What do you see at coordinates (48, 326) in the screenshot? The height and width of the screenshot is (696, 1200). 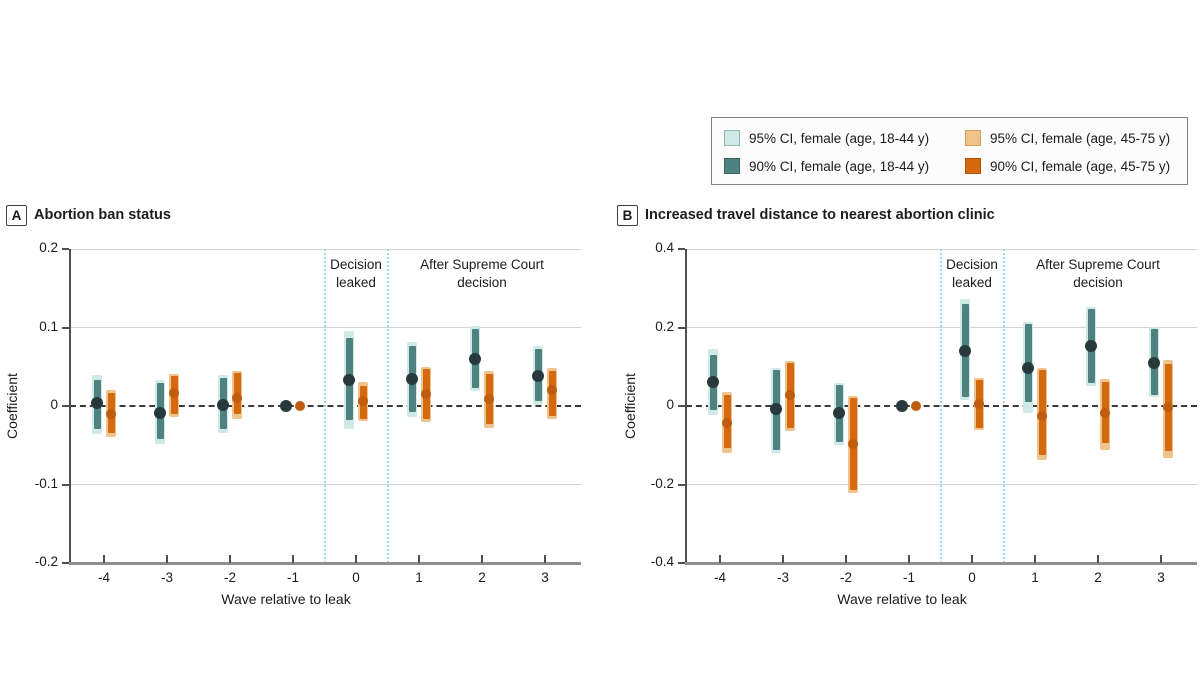 I see `y-tick-label: 0.1` at bounding box center [48, 326].